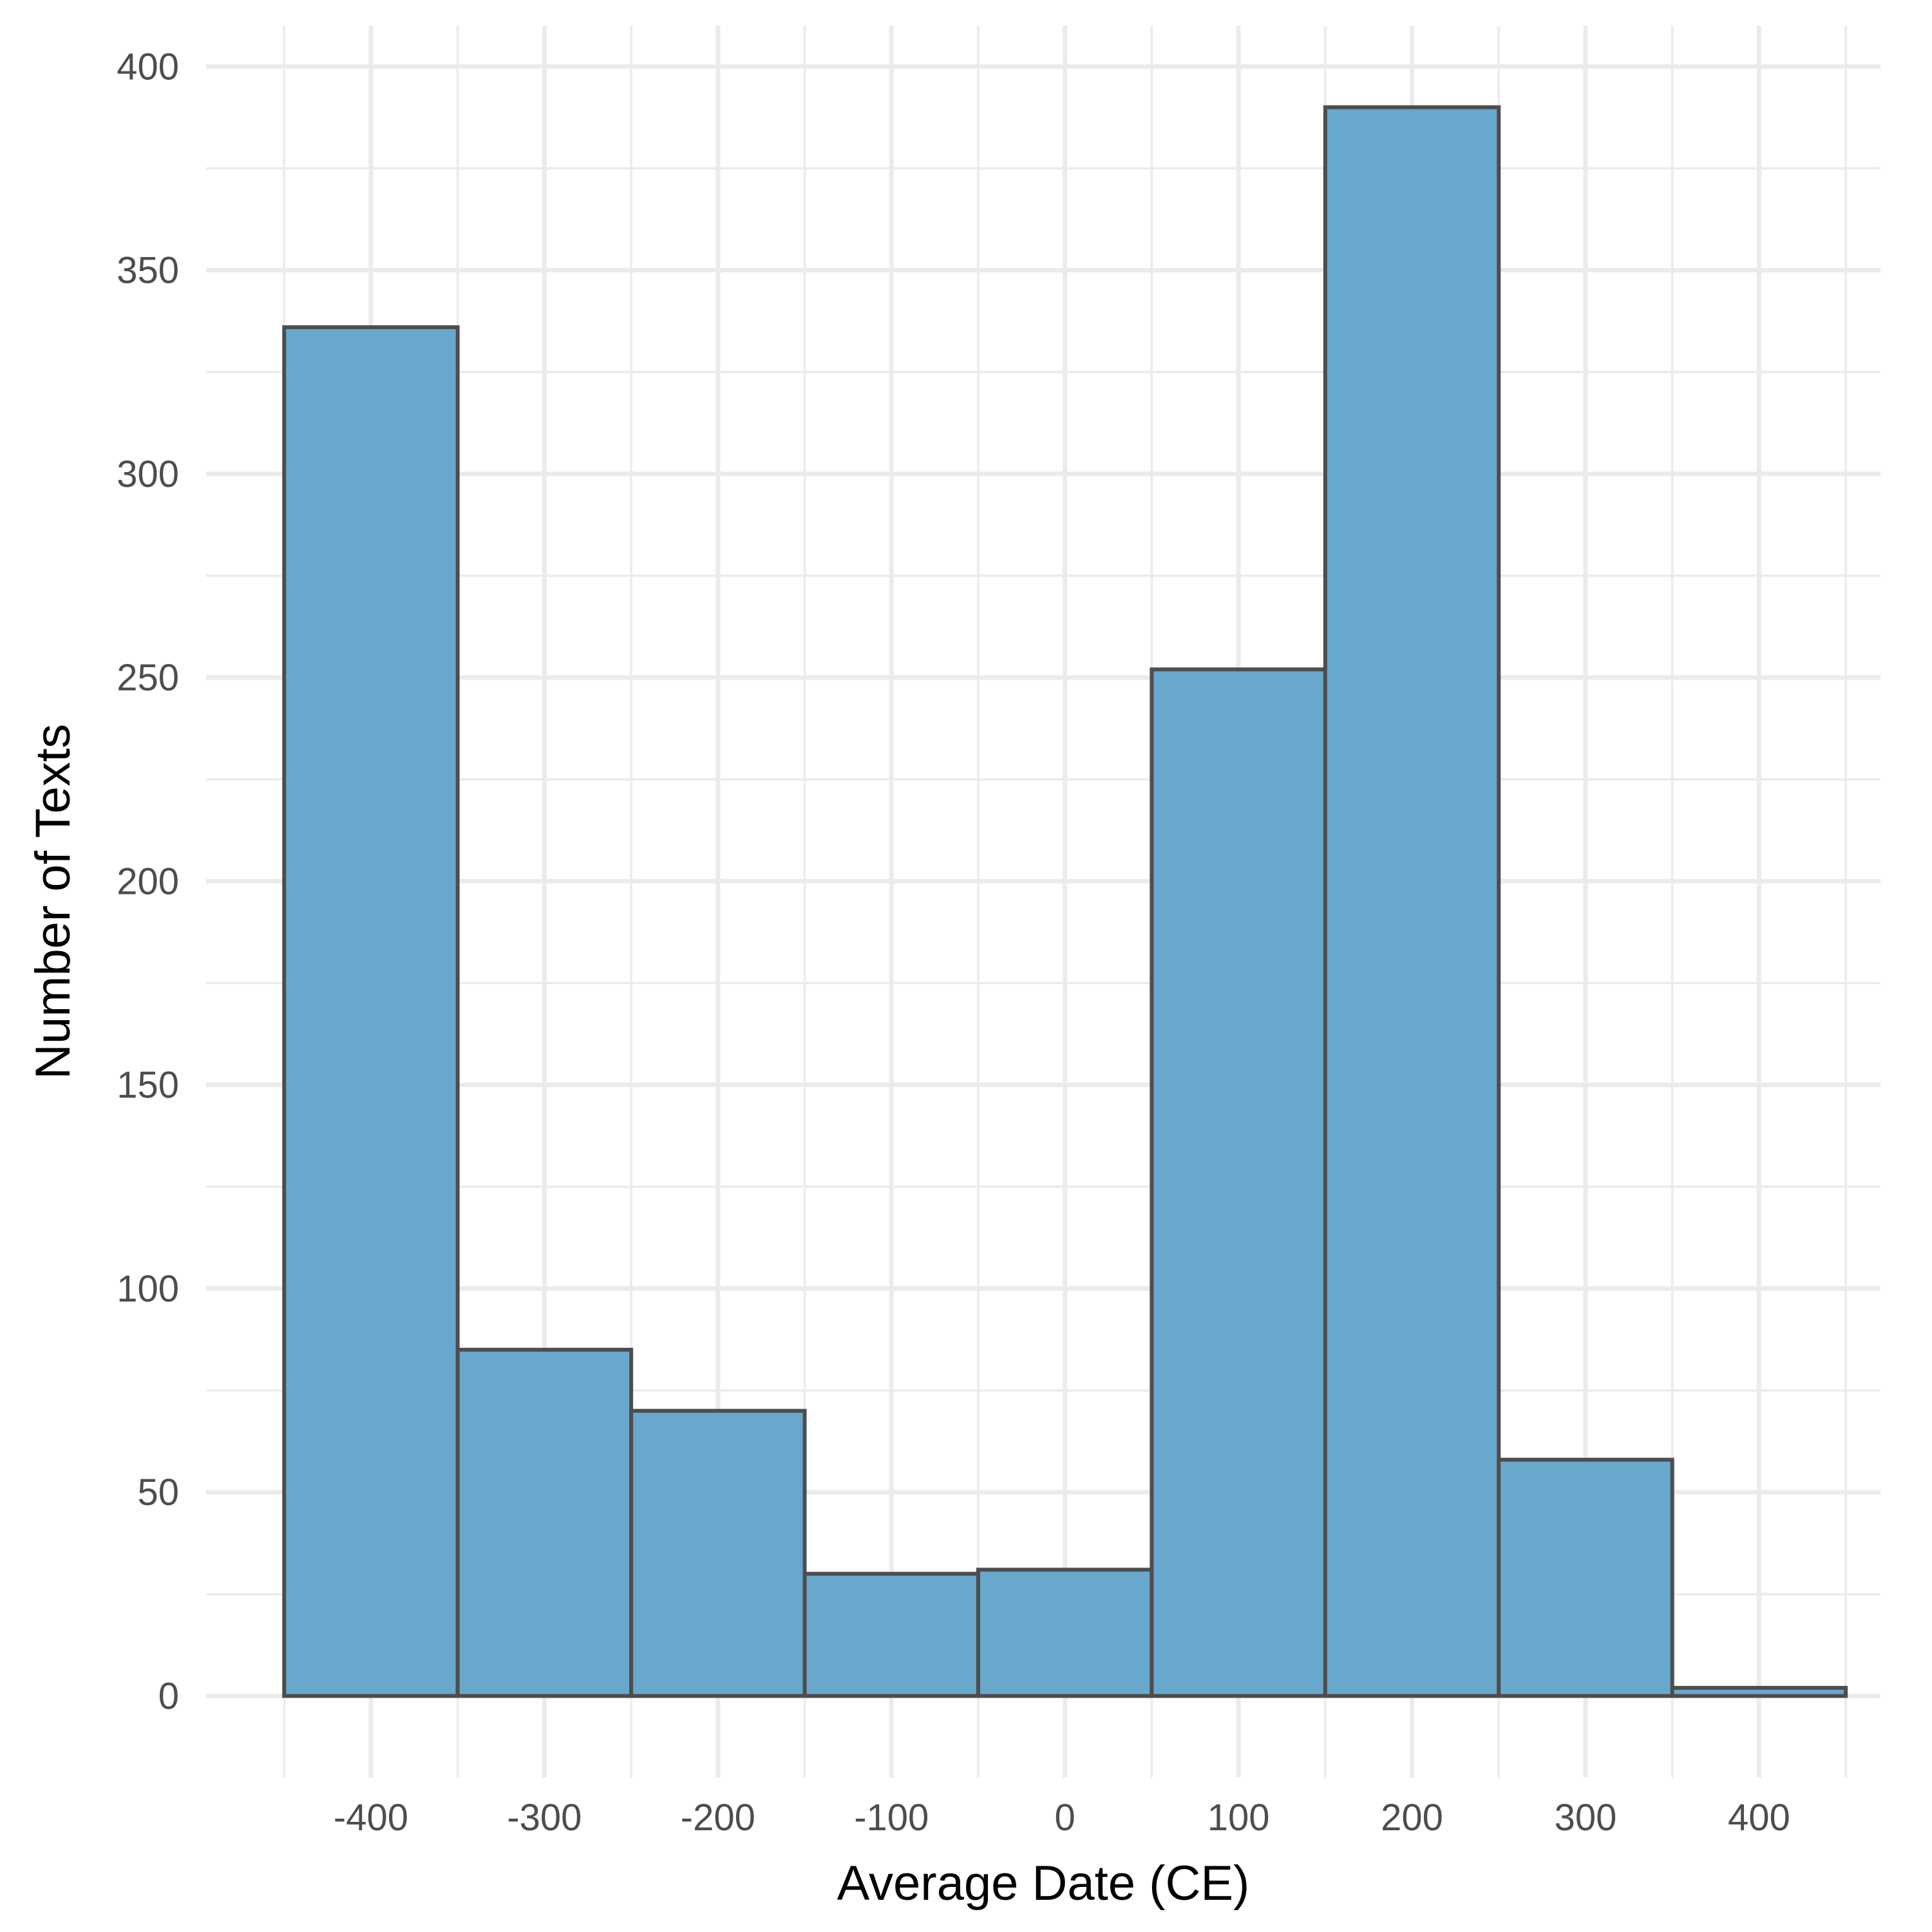  I want to click on y-tick-label: 150, so click(148, 1085).